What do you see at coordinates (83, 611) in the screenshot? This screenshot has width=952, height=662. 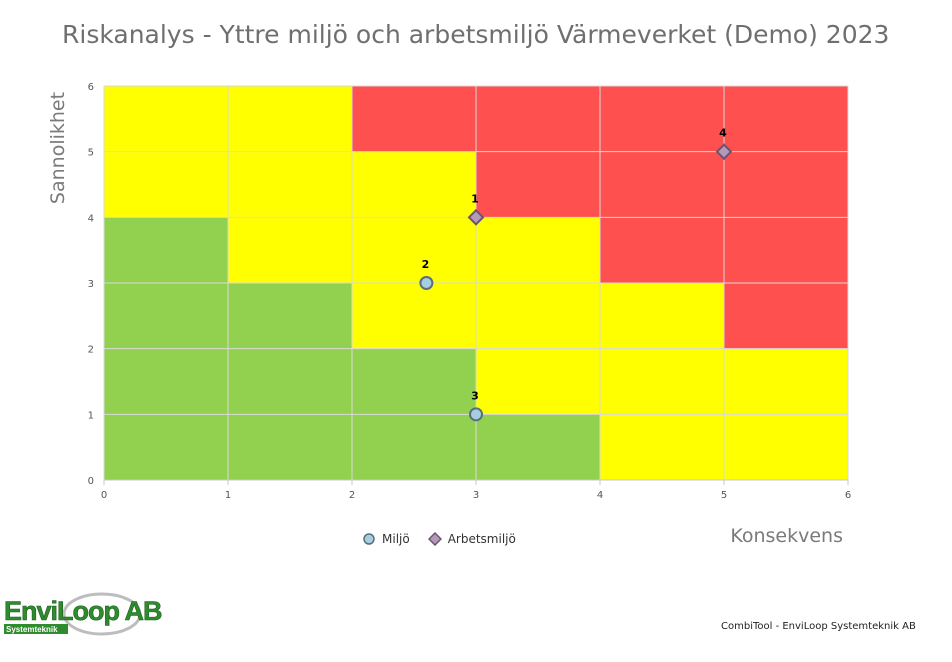 I see `svg-text: EnviLoop AB` at bounding box center [83, 611].